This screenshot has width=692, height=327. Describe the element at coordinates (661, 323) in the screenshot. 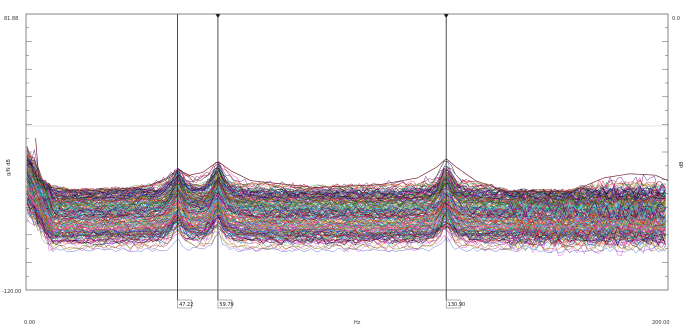

I see `x-axis-max-label: 200.00` at that location.